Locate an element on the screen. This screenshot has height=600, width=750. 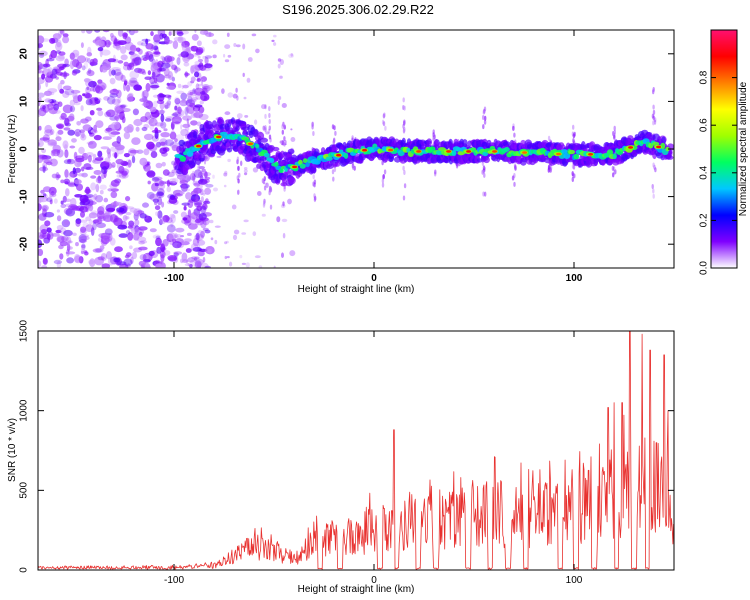
snr-y-tick-label: 1000 is located at coordinates (24, 410).